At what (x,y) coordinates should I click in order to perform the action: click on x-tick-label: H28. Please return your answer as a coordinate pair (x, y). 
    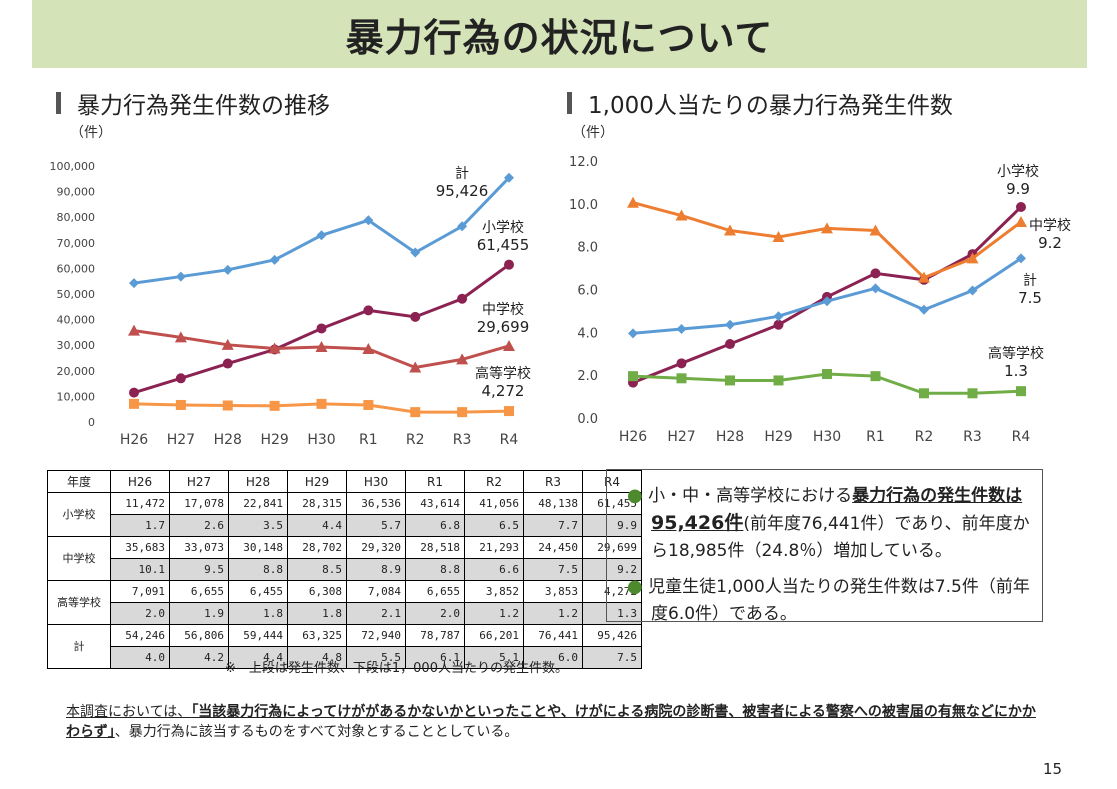
    Looking at the image, I should click on (228, 440).